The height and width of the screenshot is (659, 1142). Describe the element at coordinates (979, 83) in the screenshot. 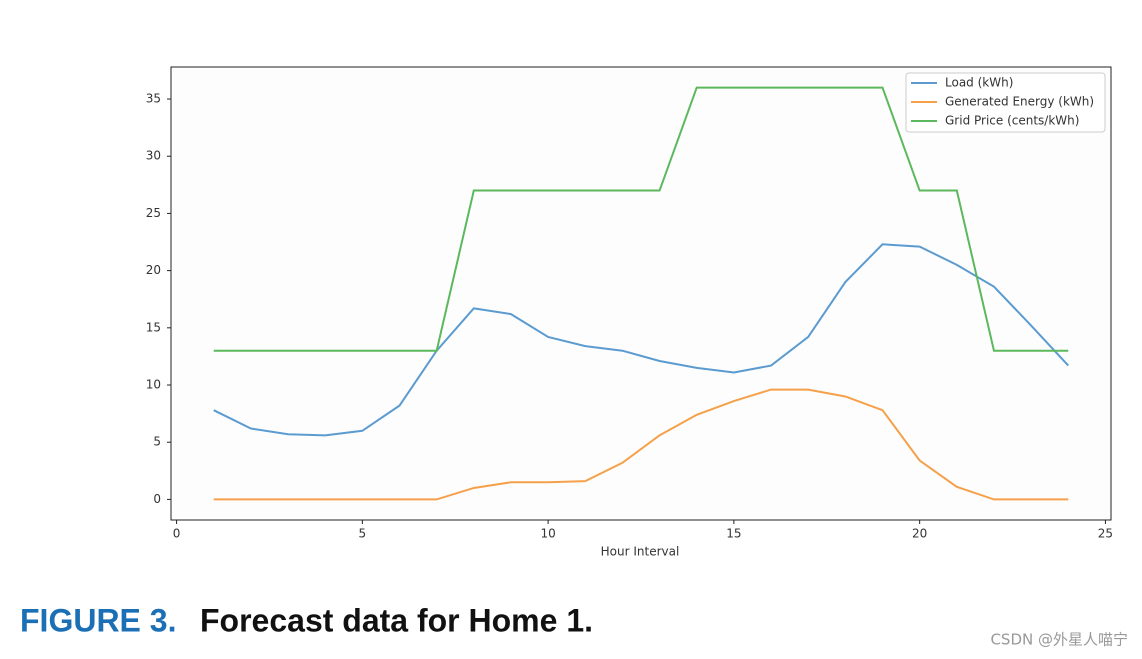

I see `legend-label: Load (kWh)` at that location.